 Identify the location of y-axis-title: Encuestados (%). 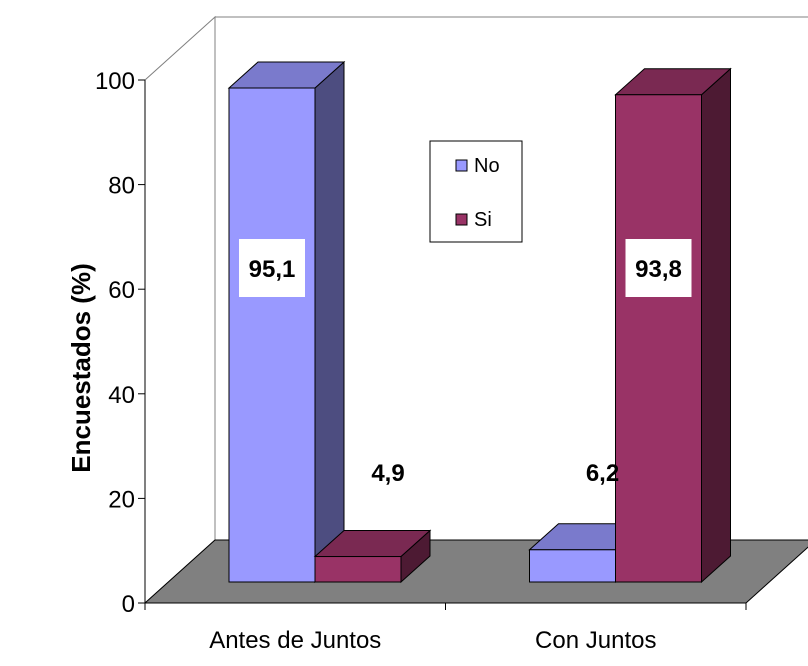
(81, 368).